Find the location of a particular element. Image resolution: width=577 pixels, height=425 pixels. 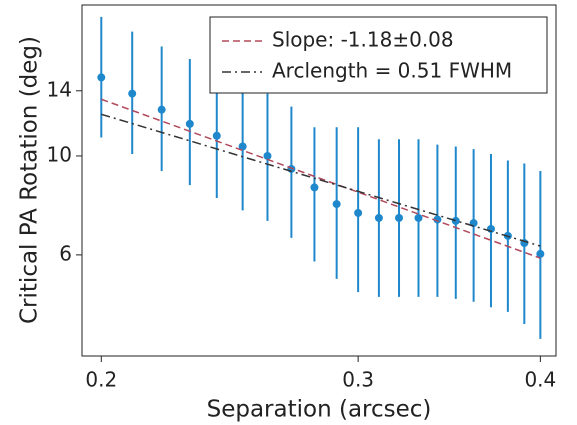

legend-label: Slope: -1.18±0.08 is located at coordinates (363, 40).